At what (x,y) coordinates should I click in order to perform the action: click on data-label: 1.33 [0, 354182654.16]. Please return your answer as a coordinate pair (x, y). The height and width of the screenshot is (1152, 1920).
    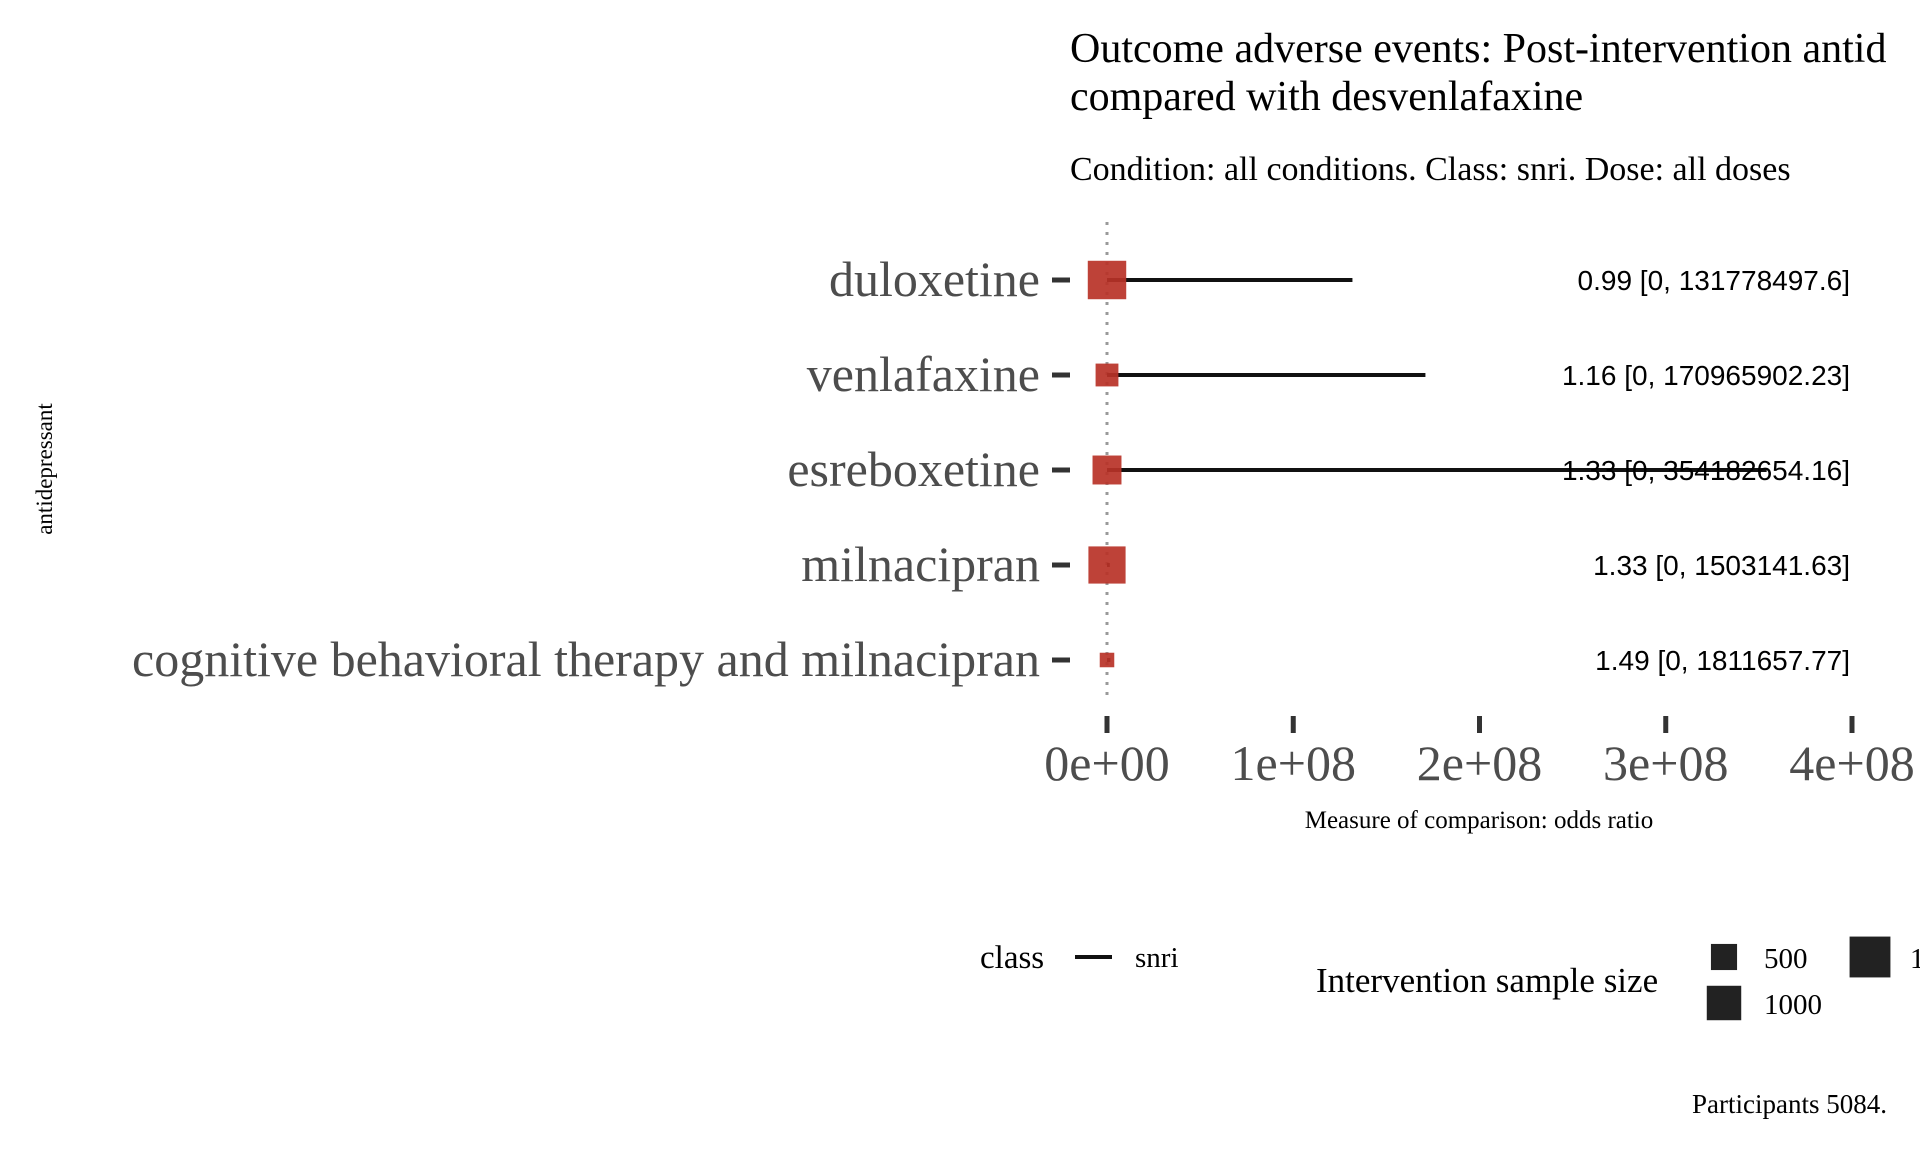
    Looking at the image, I should click on (1706, 470).